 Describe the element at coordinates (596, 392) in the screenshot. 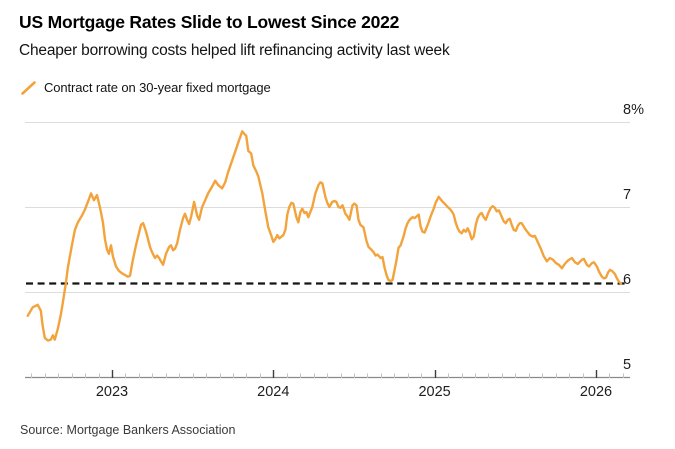

I see `x-axis-label: 2026` at that location.